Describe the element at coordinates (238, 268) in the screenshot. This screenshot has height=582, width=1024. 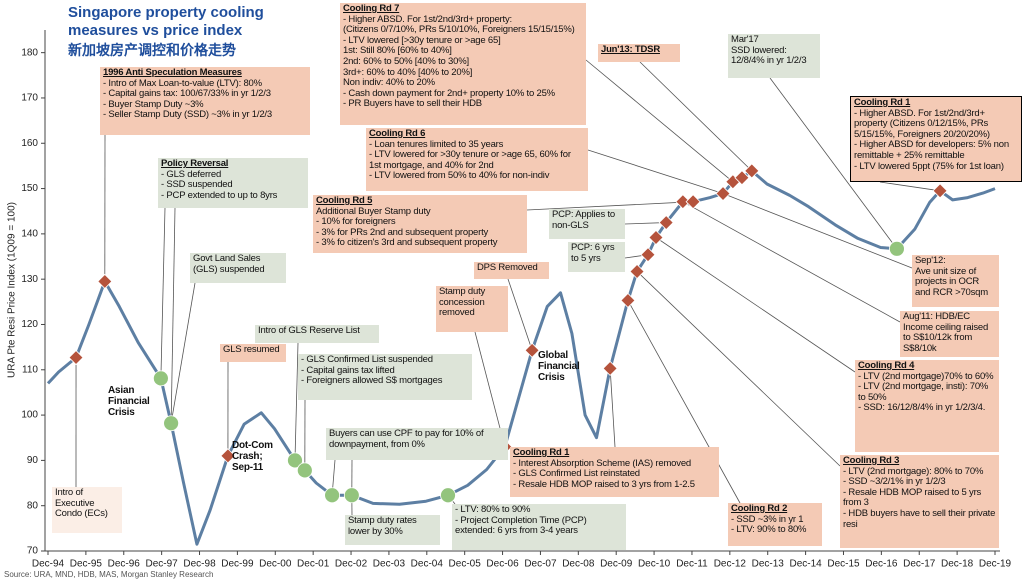
I see `annotation: Govt Land Sales (GLS) suspended` at that location.